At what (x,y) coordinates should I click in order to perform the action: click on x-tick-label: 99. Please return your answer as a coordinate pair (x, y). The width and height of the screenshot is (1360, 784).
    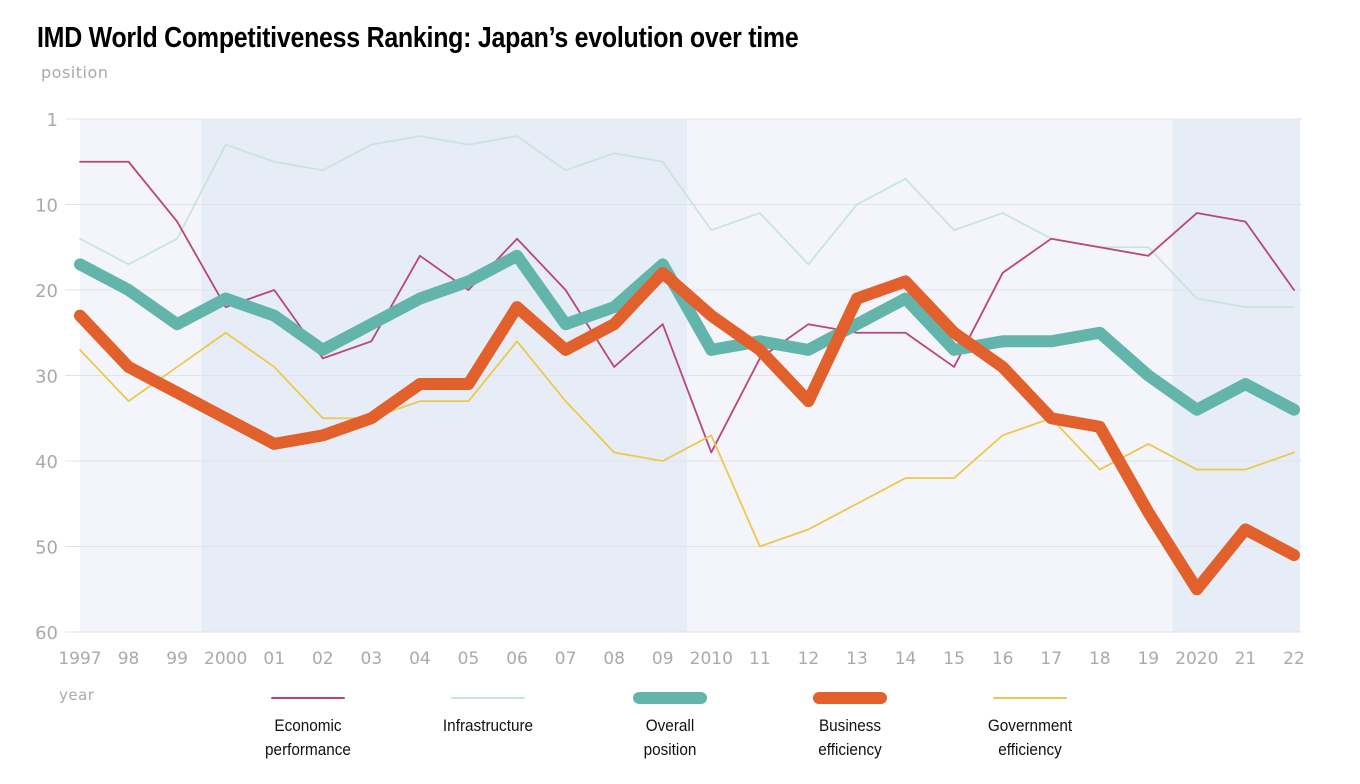
    Looking at the image, I should click on (177, 659).